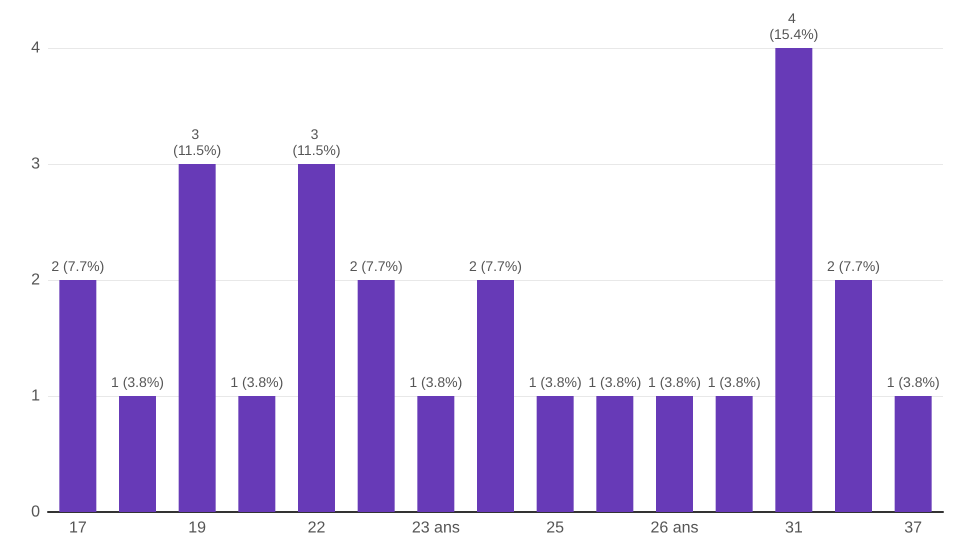 The width and height of the screenshot is (971, 560). What do you see at coordinates (436, 528) in the screenshot?
I see `x-tick-label: 23 ans` at bounding box center [436, 528].